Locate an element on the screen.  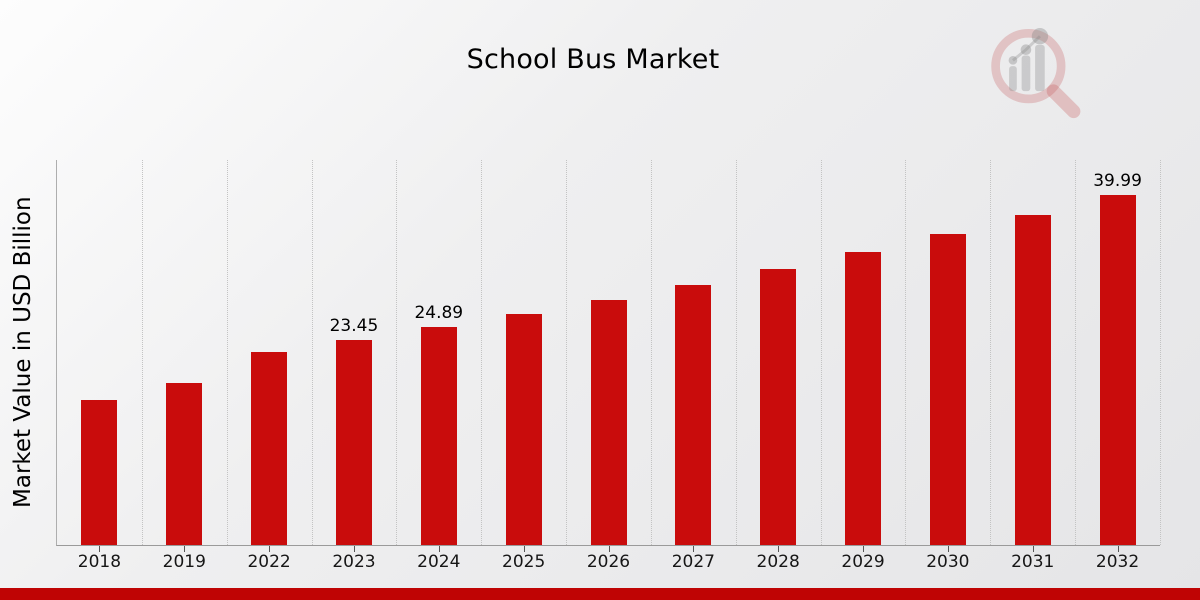
x-tick-label-2024: 2024 is located at coordinates (439, 562).